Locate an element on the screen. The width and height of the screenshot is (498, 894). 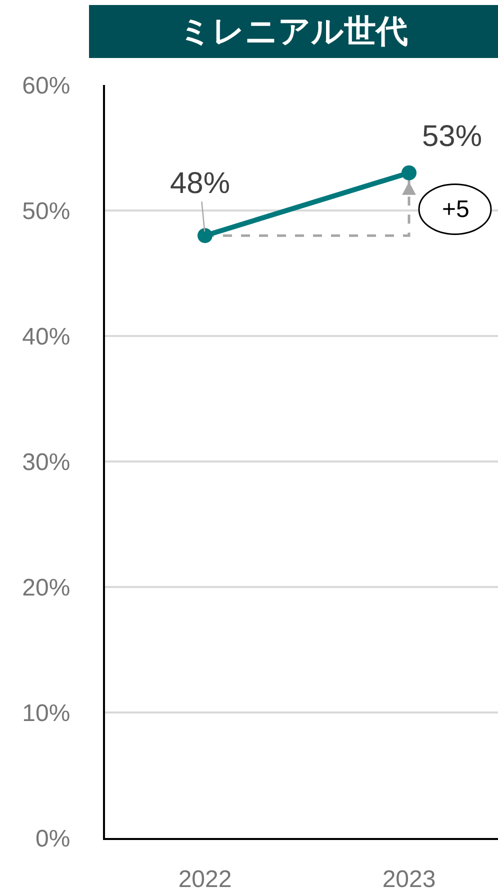
y-tick-label: 30% is located at coordinates (46, 462).